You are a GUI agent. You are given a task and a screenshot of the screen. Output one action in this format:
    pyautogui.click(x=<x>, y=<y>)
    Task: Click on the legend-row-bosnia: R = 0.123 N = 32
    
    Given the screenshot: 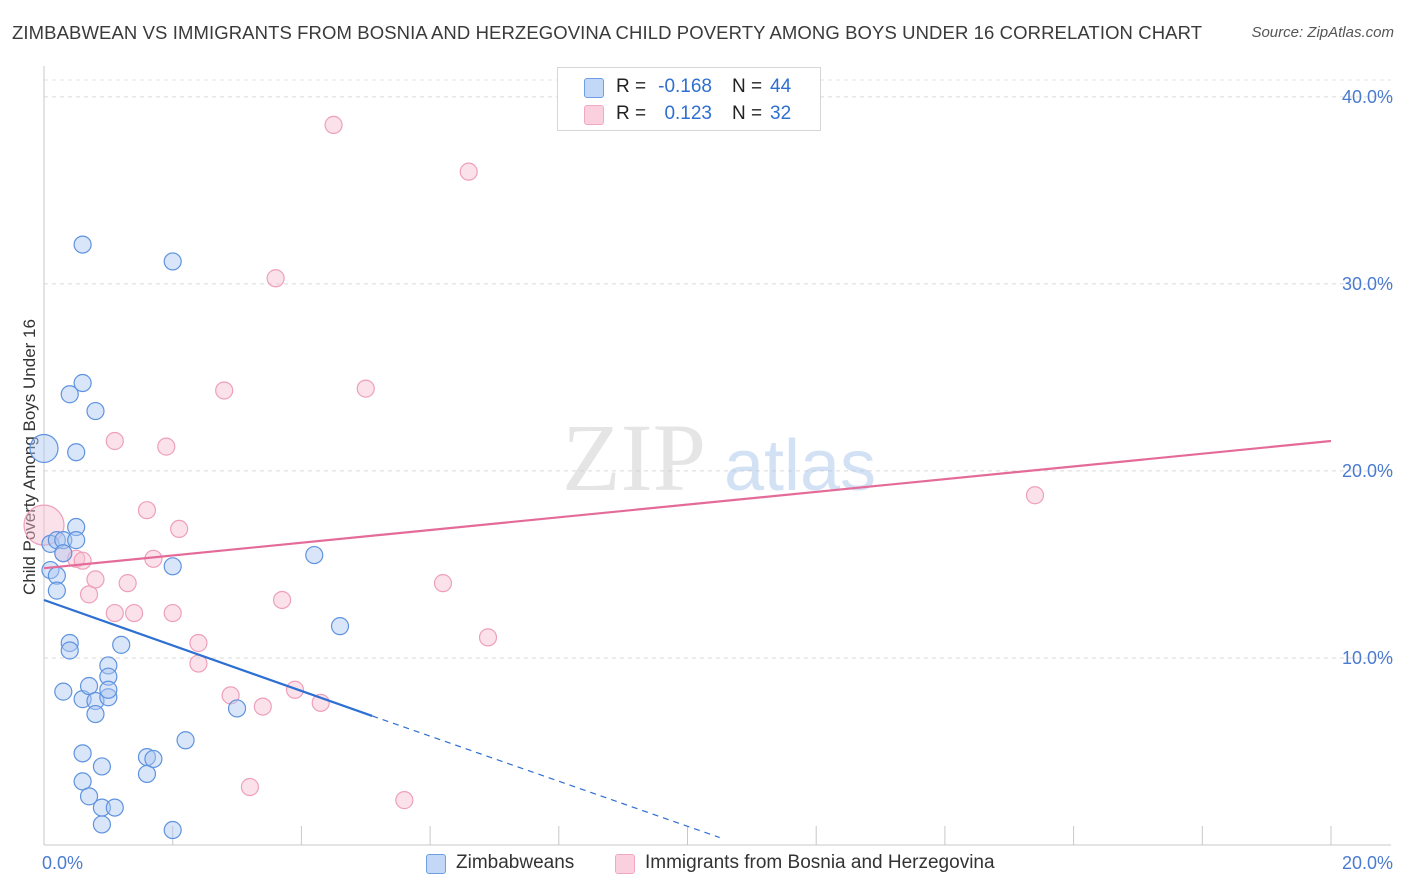 What is the action you would take?
    pyautogui.click(x=689, y=114)
    